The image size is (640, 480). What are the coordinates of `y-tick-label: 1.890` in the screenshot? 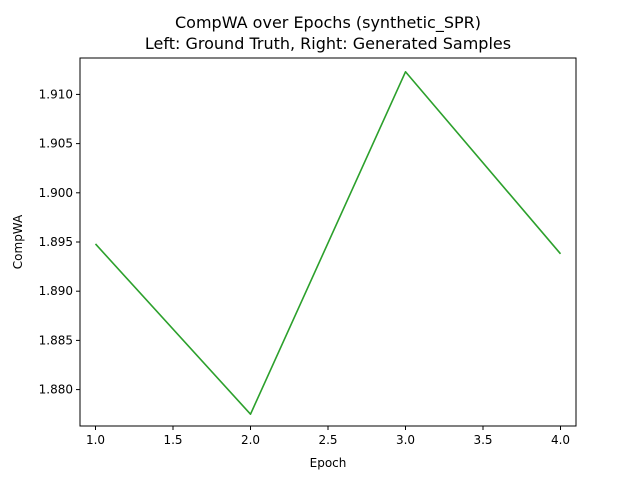 It's located at (56, 291).